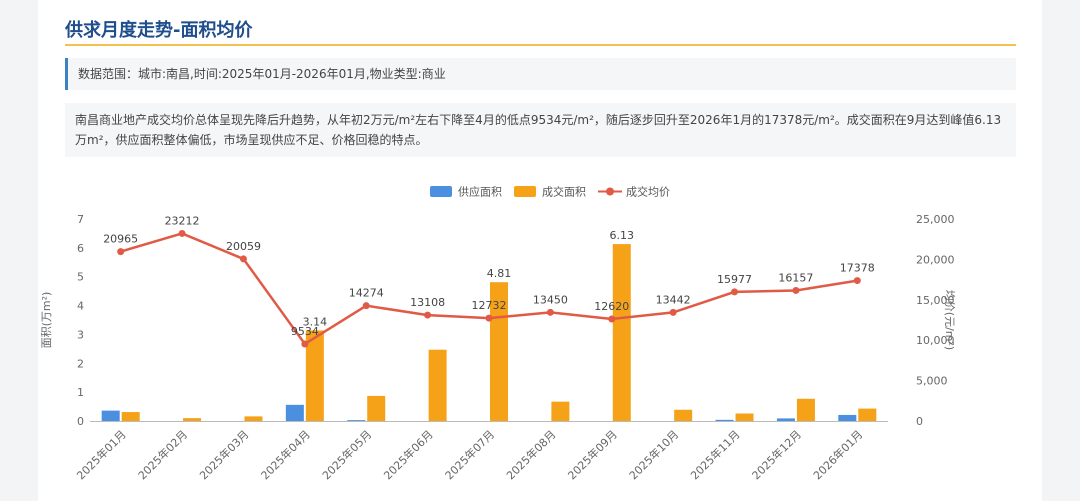 Image resolution: width=1080 pixels, height=501 pixels. Describe the element at coordinates (611, 306) in the screenshot. I see `price-data-label: 12620` at that location.